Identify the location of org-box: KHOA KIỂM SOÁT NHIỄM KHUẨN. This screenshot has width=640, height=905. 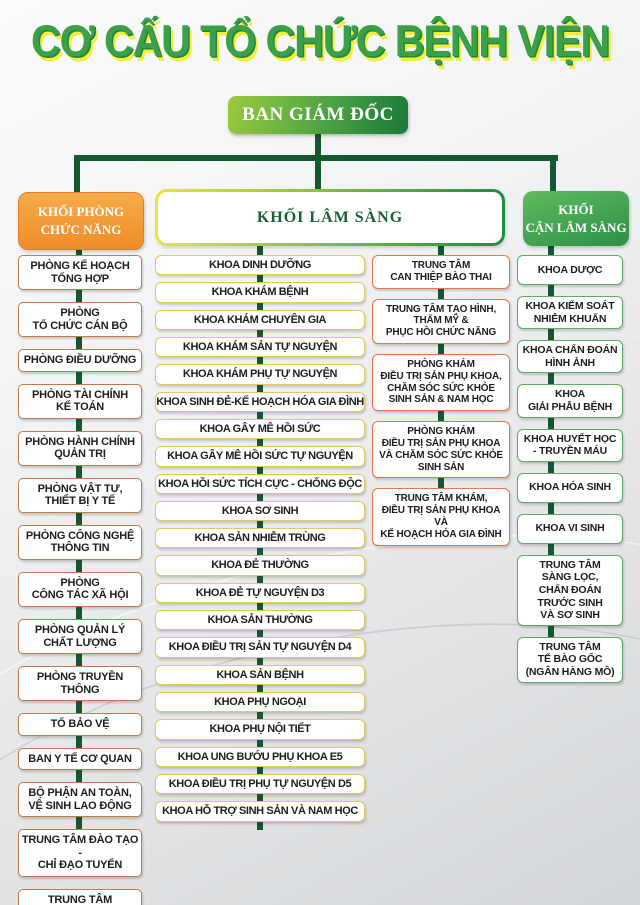
(570, 313).